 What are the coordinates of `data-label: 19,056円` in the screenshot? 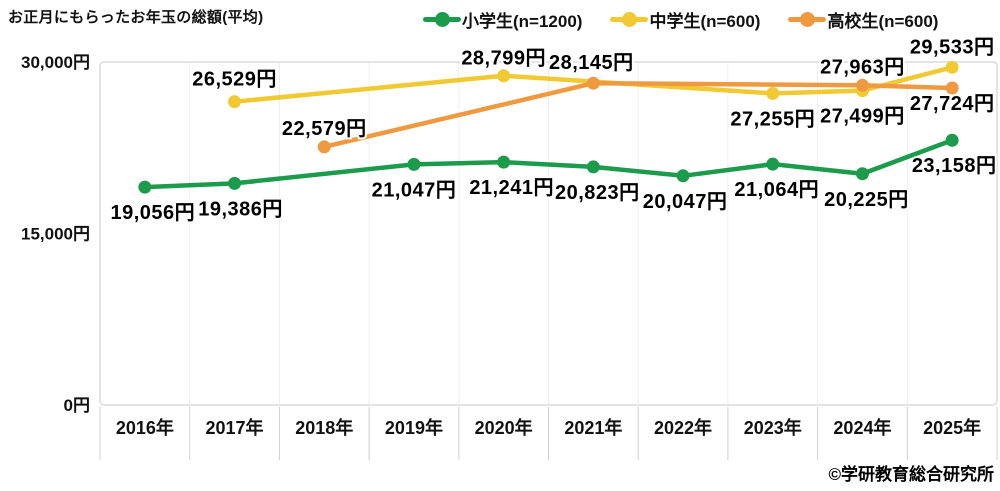 It's located at (153, 213).